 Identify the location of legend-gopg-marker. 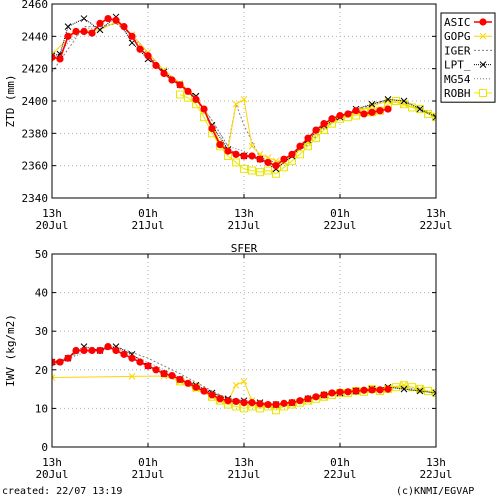
(483, 36).